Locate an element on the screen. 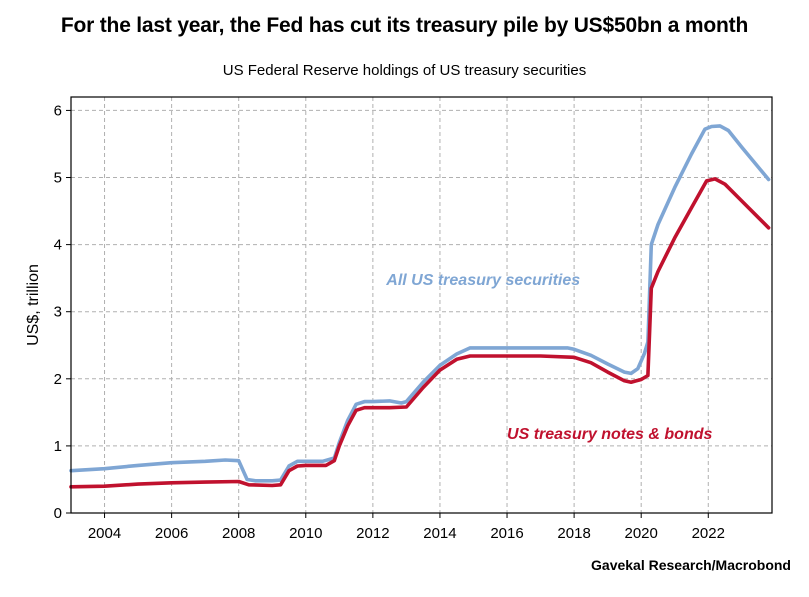  y-tick-label: 6 is located at coordinates (58, 110).